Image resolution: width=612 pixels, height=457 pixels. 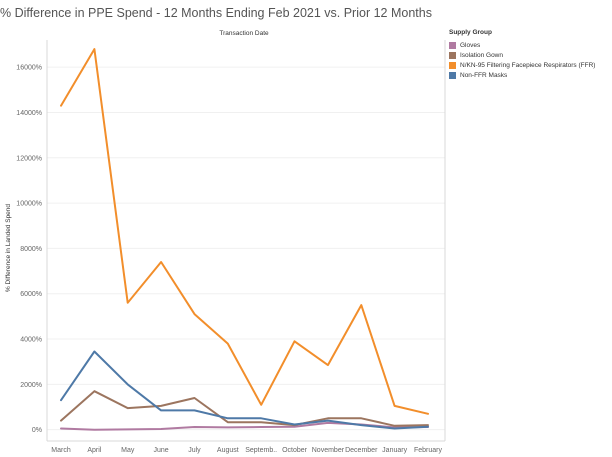 What do you see at coordinates (470, 45) in the screenshot?
I see `legend-label: Gloves` at bounding box center [470, 45].